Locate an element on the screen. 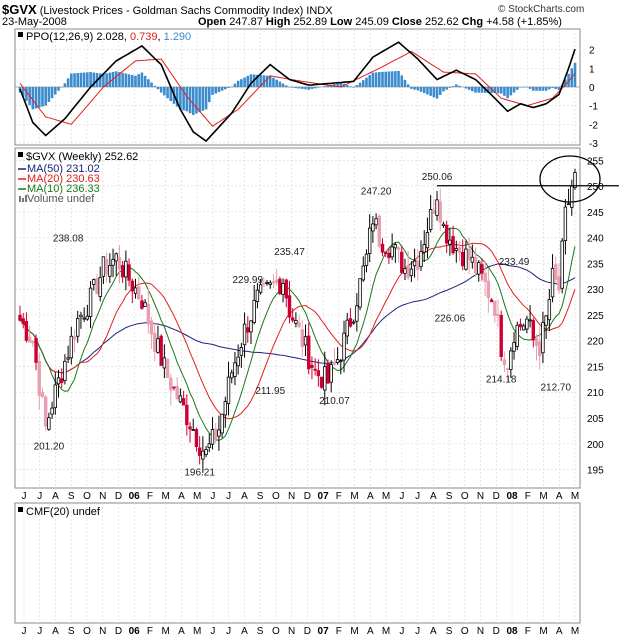  svg-text: MA(50) 231.02 is located at coordinates (63, 169).